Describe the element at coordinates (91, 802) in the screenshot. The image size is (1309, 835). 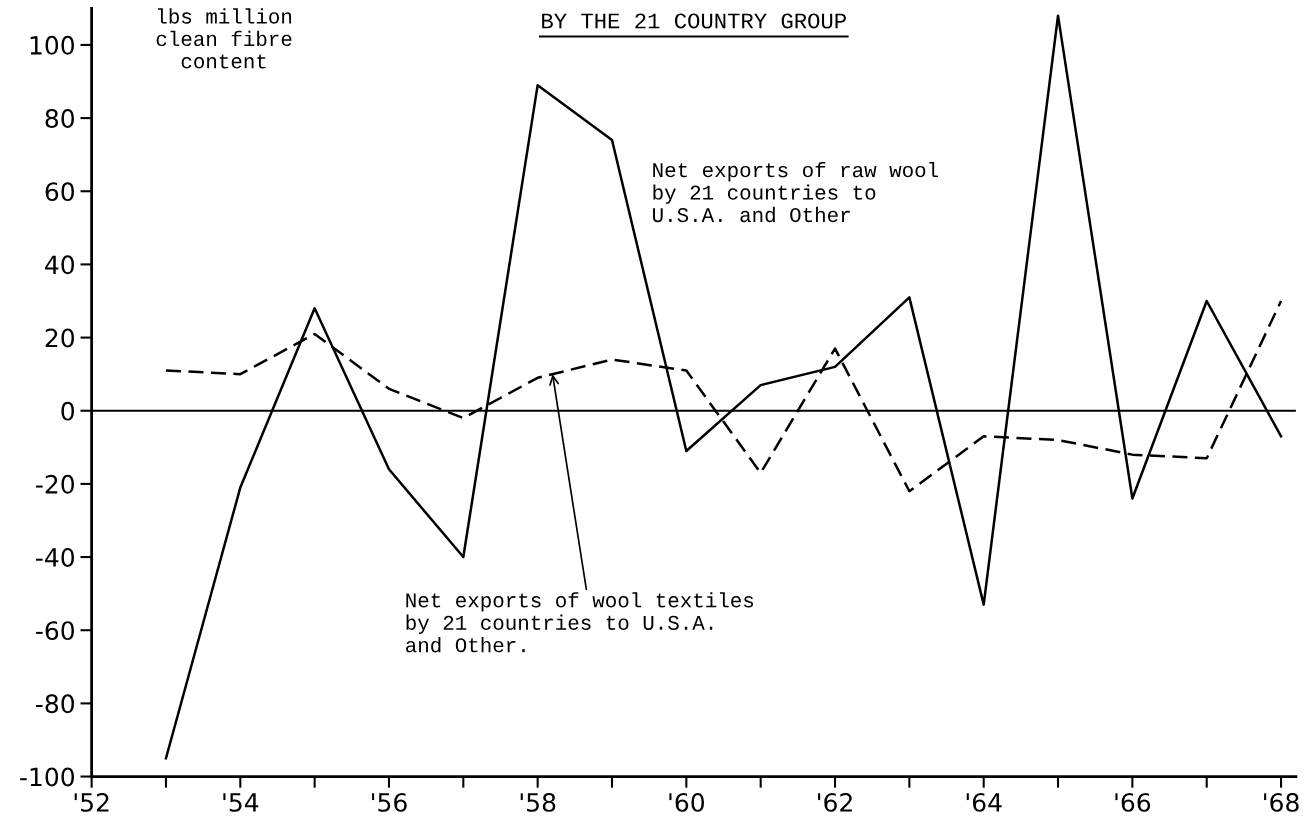
I see `x-tick-label: '52` at that location.